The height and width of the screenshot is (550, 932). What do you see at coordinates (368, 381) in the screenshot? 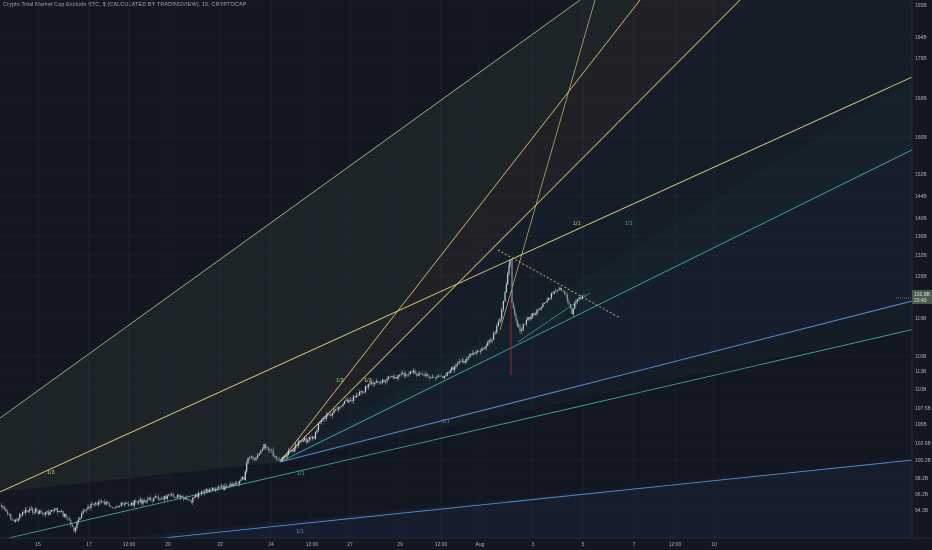
I see `fan-label-2: 1/2` at bounding box center [368, 381].